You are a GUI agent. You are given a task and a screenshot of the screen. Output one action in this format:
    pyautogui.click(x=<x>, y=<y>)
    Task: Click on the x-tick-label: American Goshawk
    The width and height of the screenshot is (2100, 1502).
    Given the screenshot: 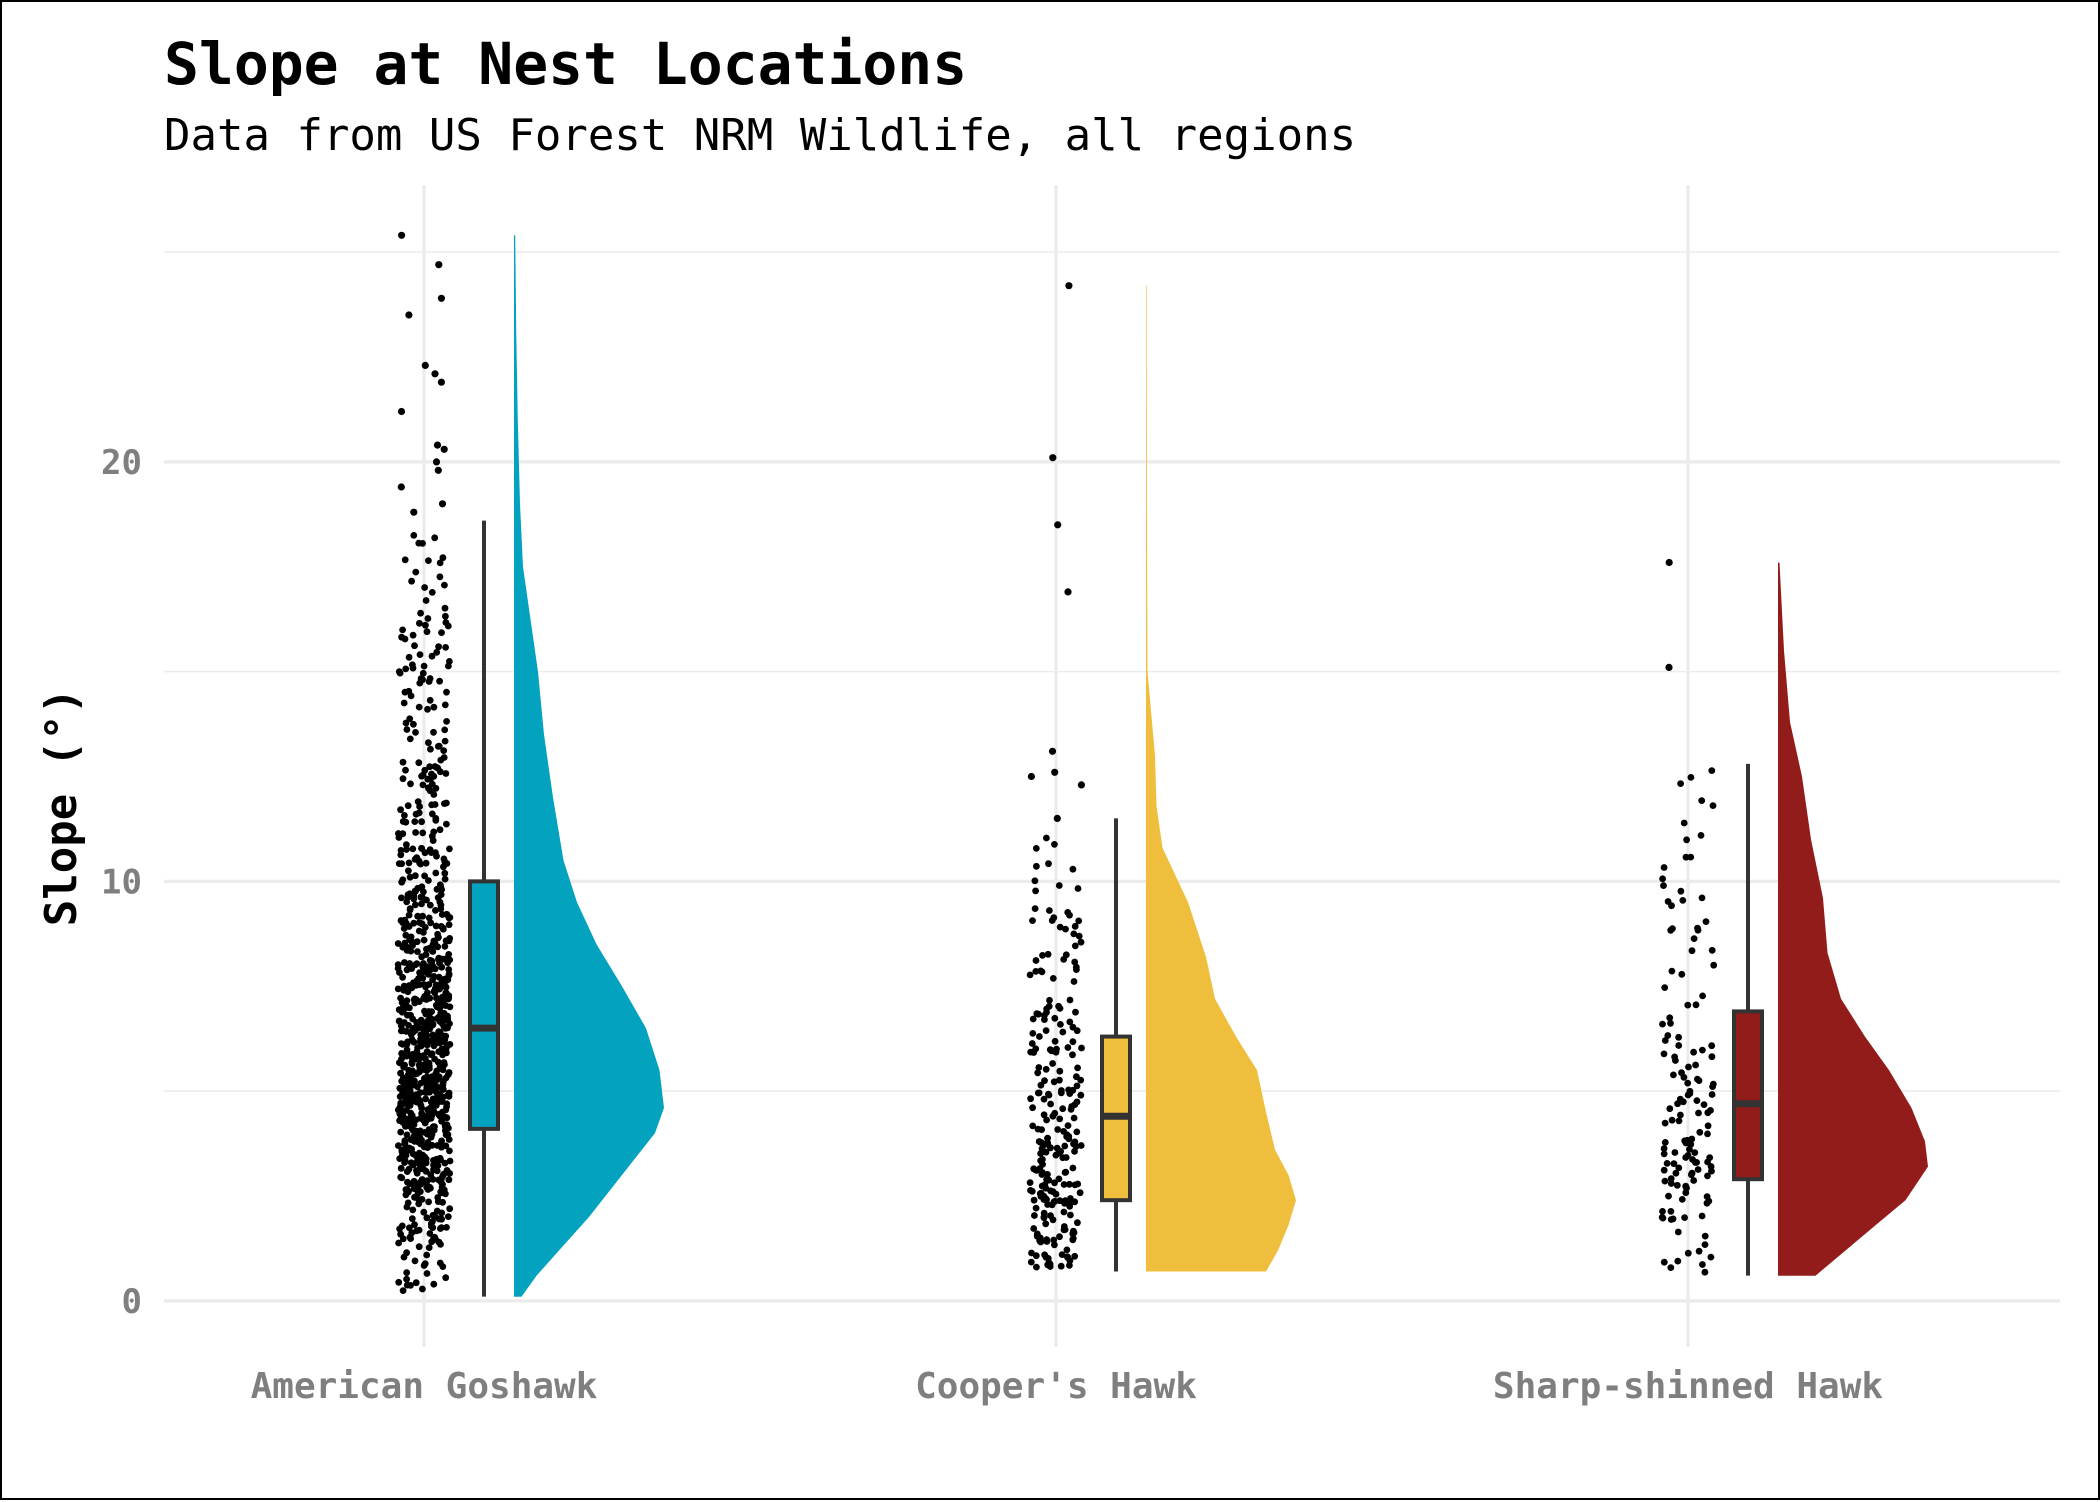 What is the action you would take?
    pyautogui.click(x=424, y=1386)
    